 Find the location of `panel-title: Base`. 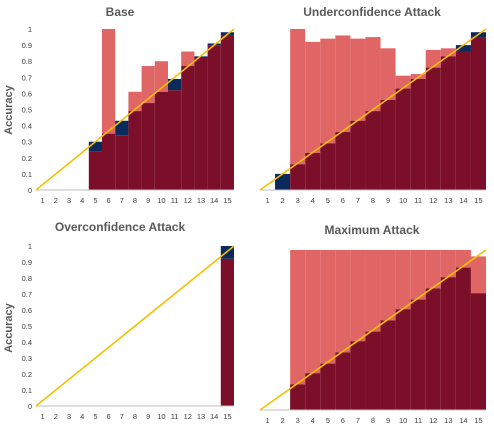

panel-title: Base is located at coordinates (120, 12).